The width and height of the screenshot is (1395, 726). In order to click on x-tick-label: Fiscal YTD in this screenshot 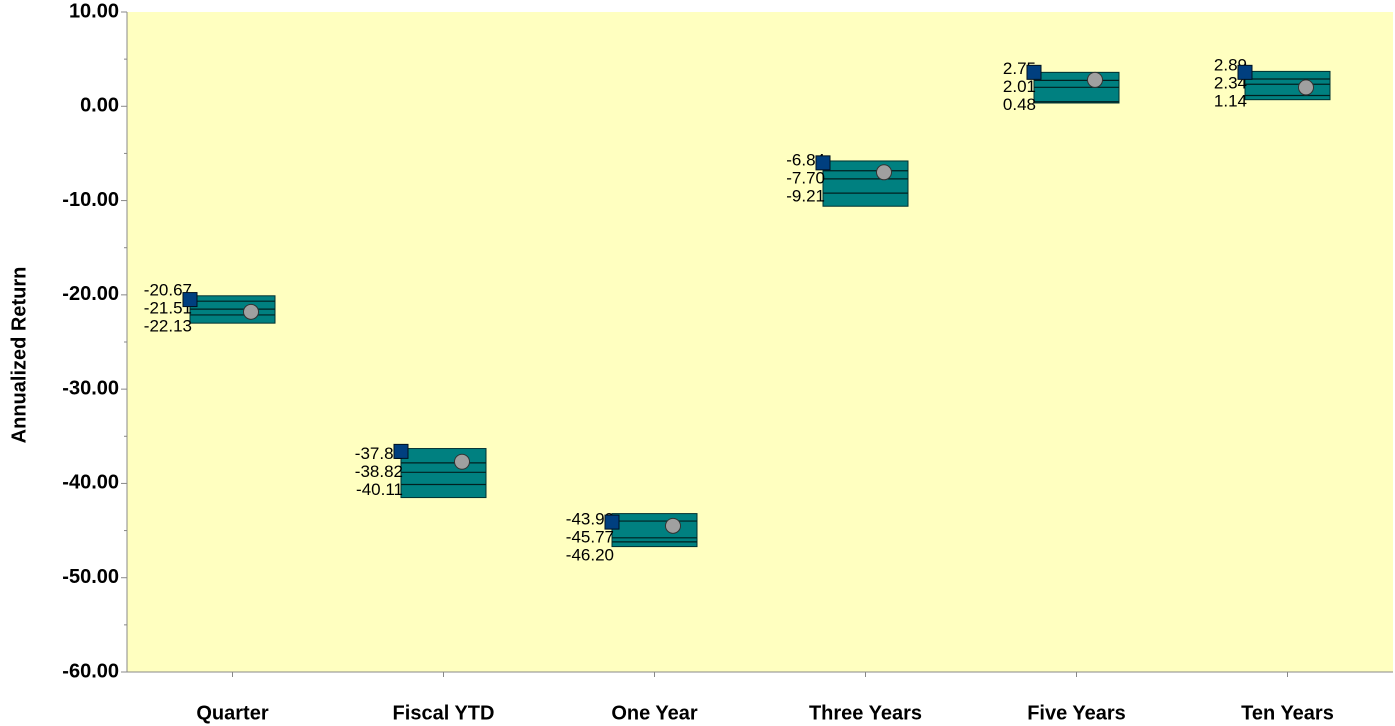, I will do `click(444, 713)`.